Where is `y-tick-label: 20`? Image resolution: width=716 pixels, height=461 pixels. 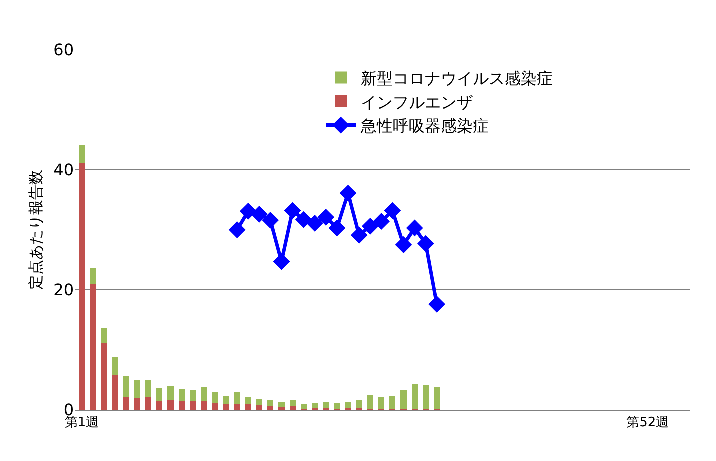
y-tick-label: 20 is located at coordinates (64, 290).